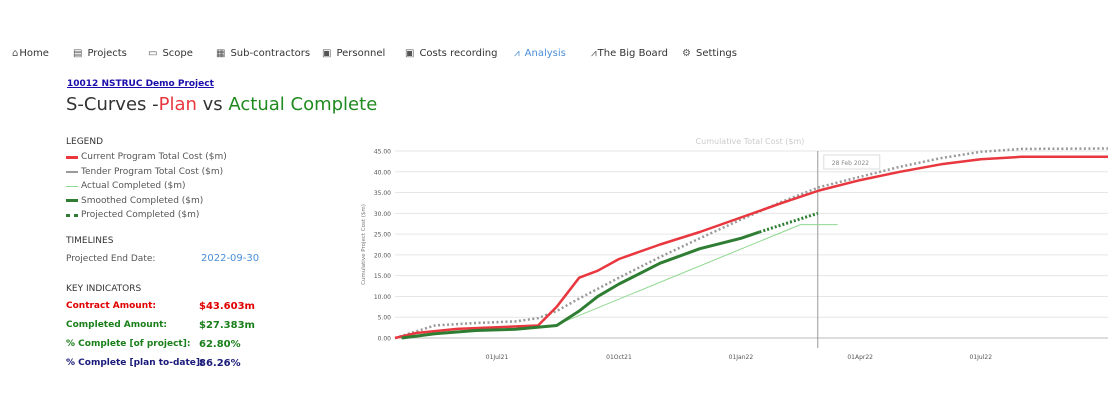 This screenshot has height=394, width=1108. I want to click on nav-label: Personnel, so click(361, 53).